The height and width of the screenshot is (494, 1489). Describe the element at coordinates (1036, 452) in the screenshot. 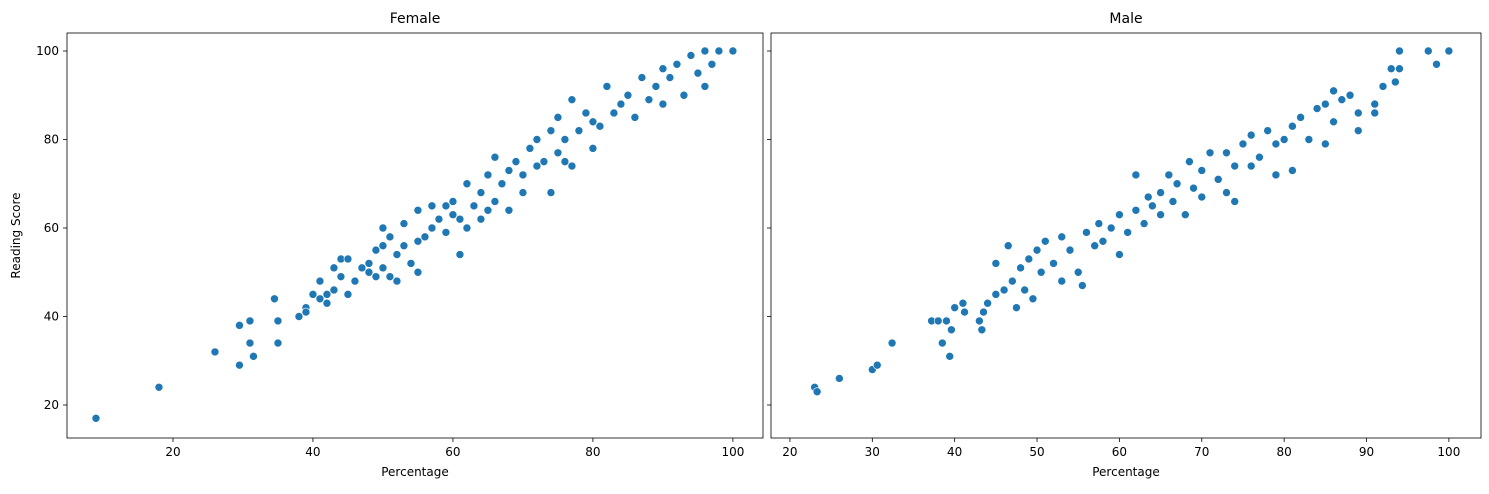

I see `x-tick-label: 50` at that location.